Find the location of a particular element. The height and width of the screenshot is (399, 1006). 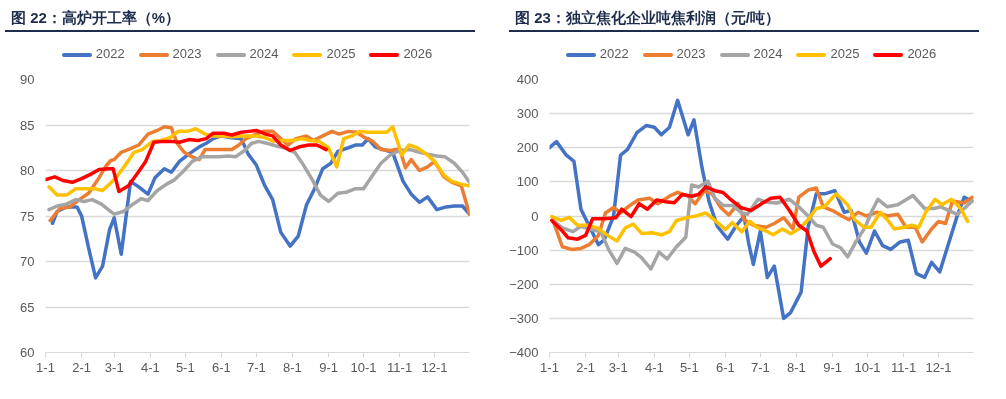

y-tick-label: −400 is located at coordinates (524, 352).